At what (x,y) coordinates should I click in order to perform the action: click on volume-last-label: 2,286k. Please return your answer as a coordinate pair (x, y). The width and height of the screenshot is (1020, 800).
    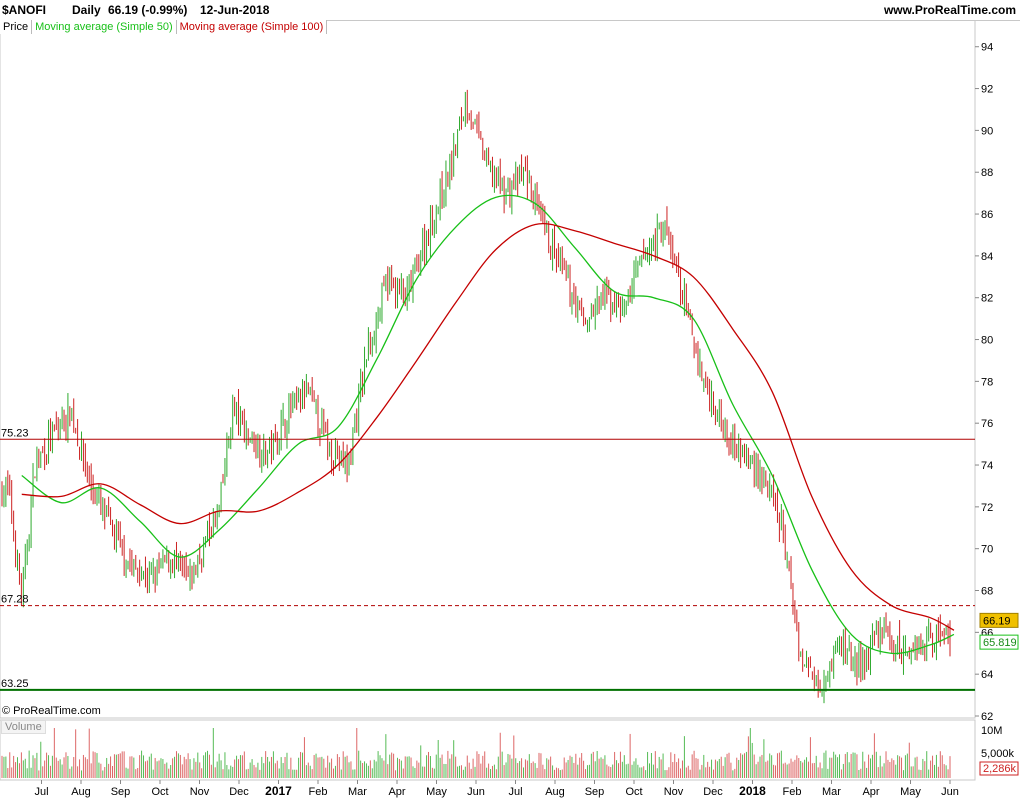
    Looking at the image, I should click on (1000, 769).